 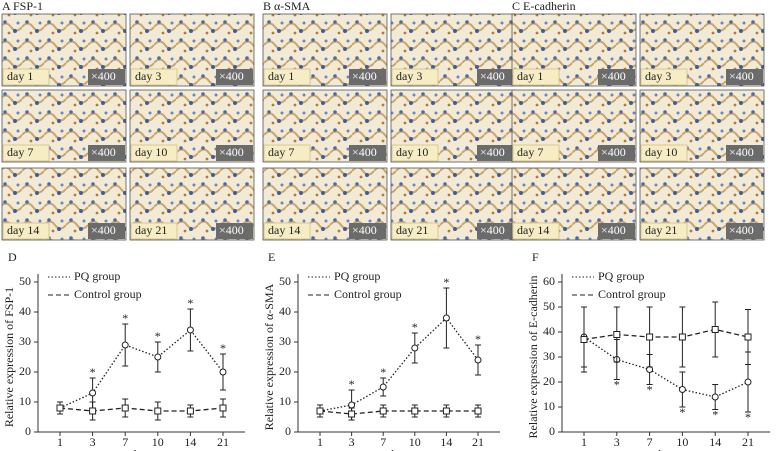 I want to click on panel-title: B α-SMA, so click(x=287, y=6).